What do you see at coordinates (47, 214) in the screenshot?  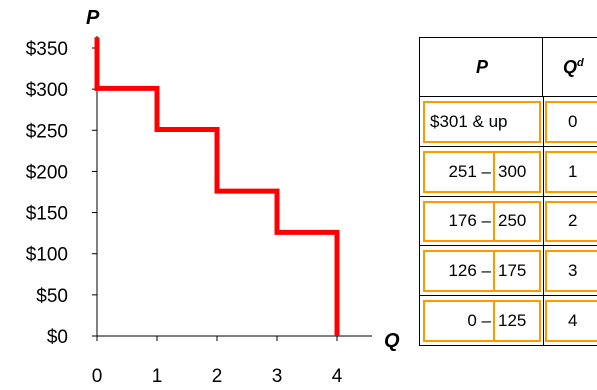 I see `y-tick-label: $150` at bounding box center [47, 214].